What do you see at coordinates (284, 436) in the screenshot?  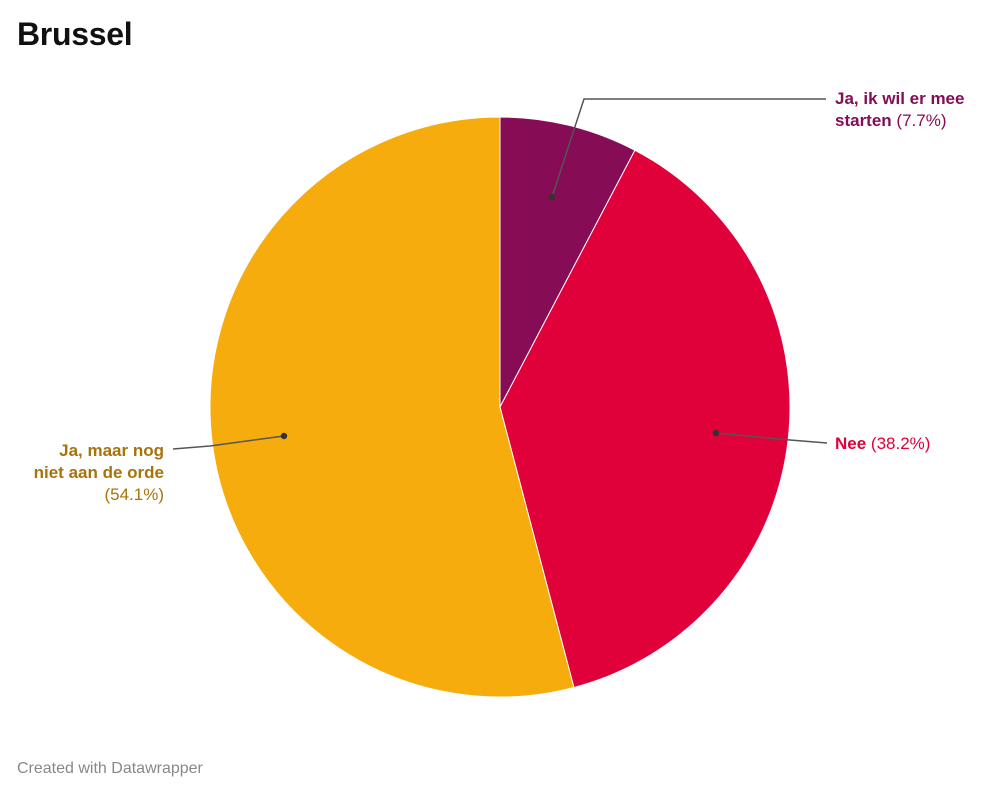 I see `leader-dot-ja-maar` at bounding box center [284, 436].